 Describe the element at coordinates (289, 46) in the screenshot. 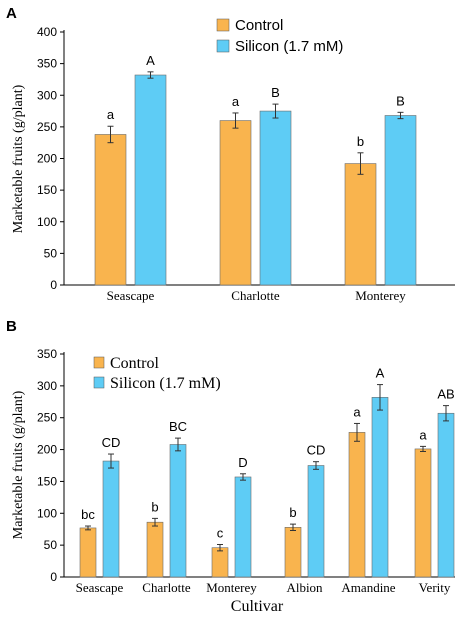

I see `legend-a-silicon-label: Silicon (1.7 mM)` at that location.